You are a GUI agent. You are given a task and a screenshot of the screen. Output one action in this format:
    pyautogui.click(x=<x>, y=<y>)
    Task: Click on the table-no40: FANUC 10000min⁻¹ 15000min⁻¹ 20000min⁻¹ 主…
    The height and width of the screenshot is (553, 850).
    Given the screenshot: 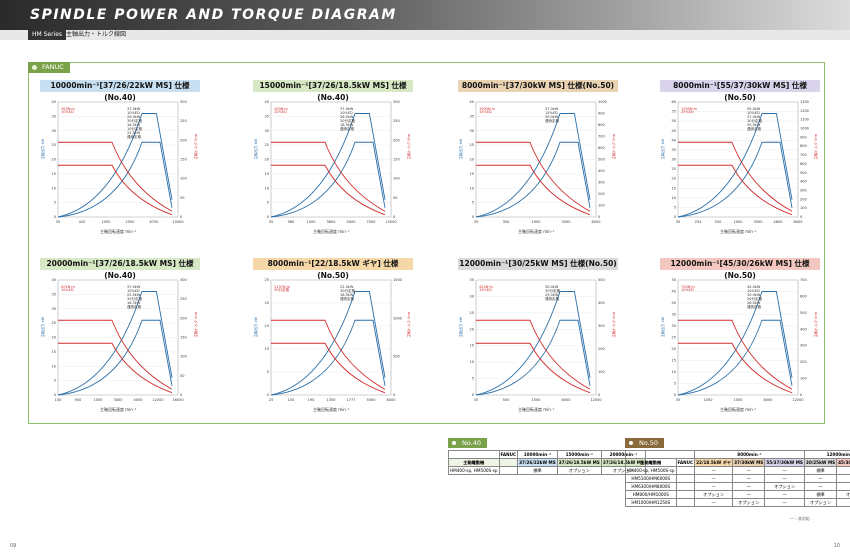 What is the action you would take?
    pyautogui.click(x=547, y=462)
    